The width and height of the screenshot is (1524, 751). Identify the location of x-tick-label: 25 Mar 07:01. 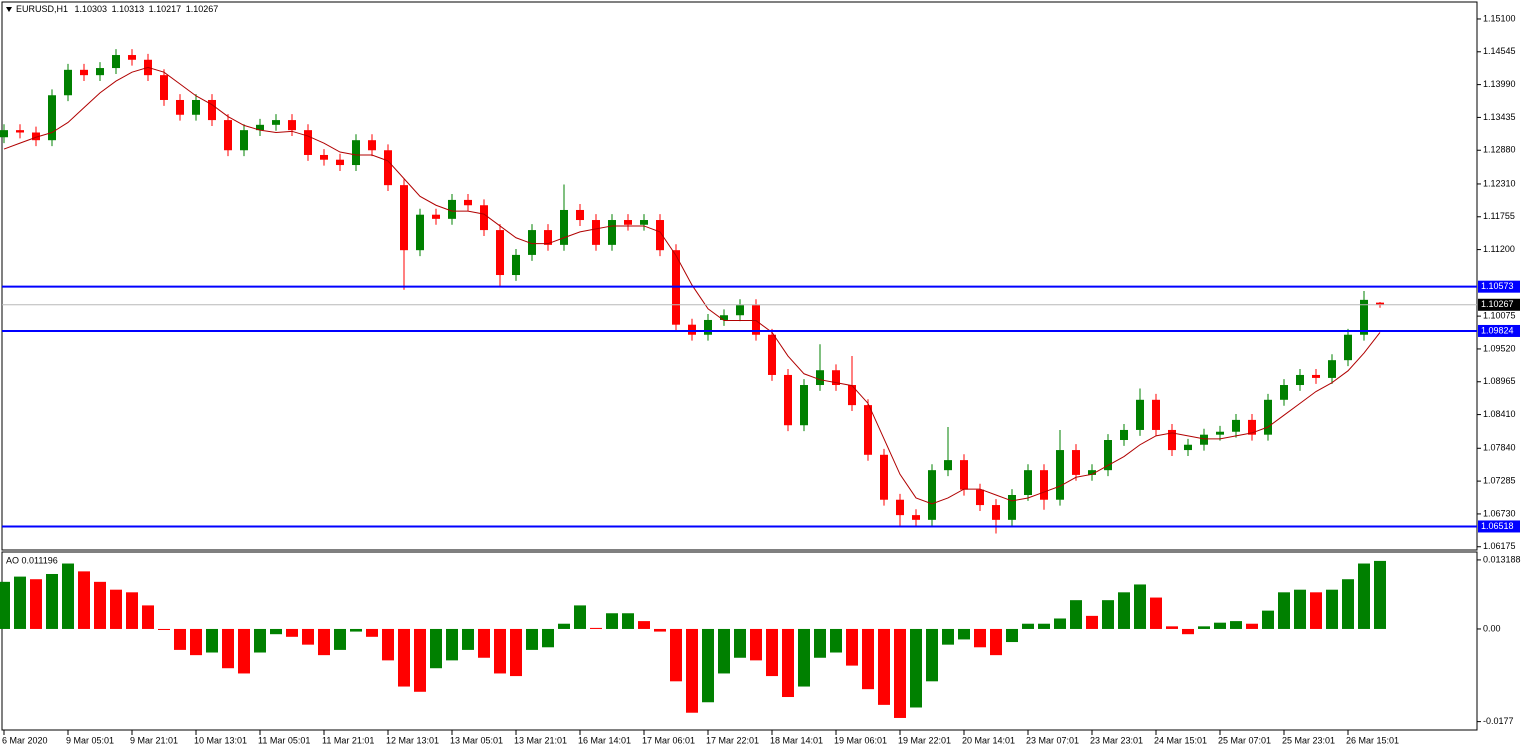
(1244, 740).